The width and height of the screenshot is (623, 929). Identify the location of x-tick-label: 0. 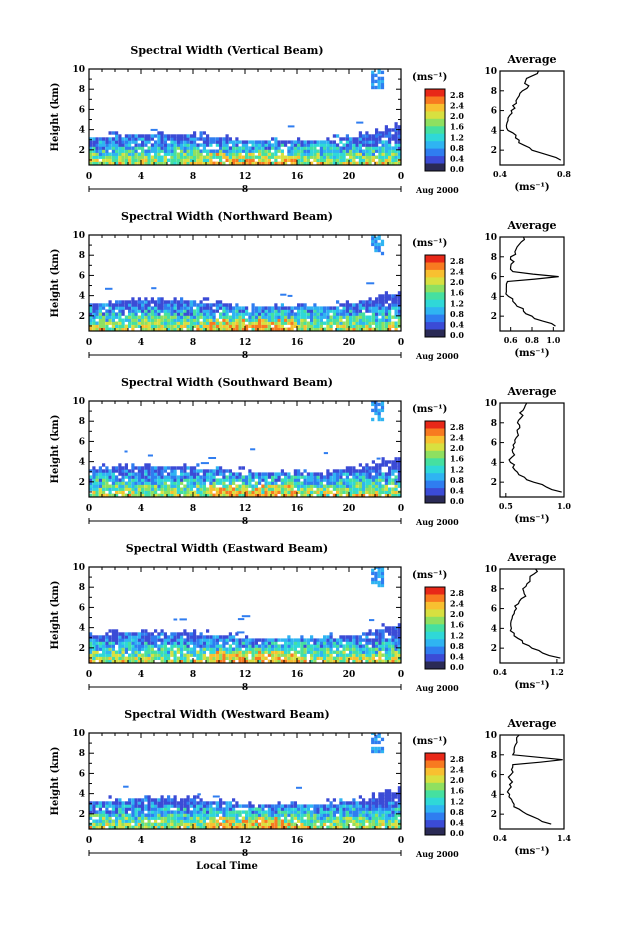
(89, 343).